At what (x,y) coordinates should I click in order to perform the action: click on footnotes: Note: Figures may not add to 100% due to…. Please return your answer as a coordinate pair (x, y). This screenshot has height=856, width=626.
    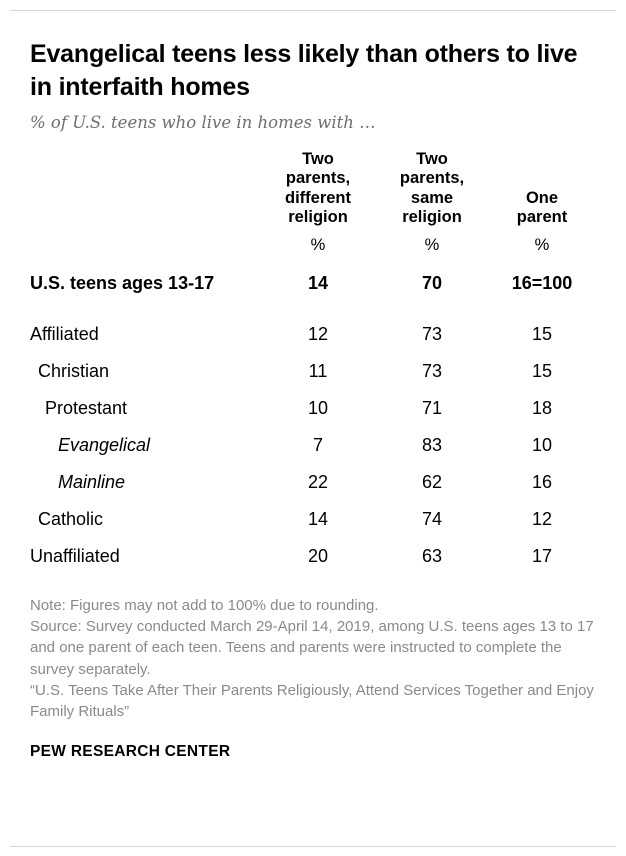
    Looking at the image, I should click on (312, 659).